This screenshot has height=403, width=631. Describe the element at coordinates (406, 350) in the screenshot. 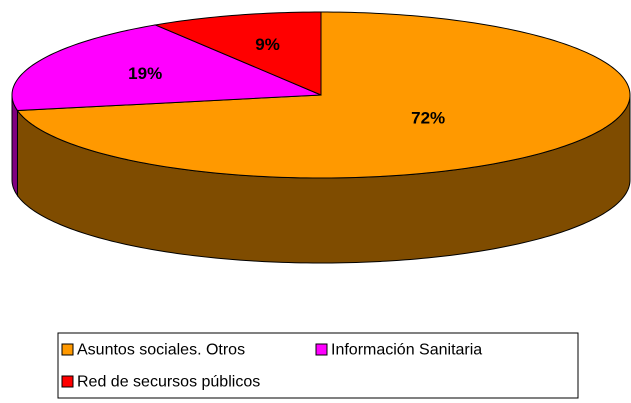

I see `legend-label: Información Sanitaria` at that location.